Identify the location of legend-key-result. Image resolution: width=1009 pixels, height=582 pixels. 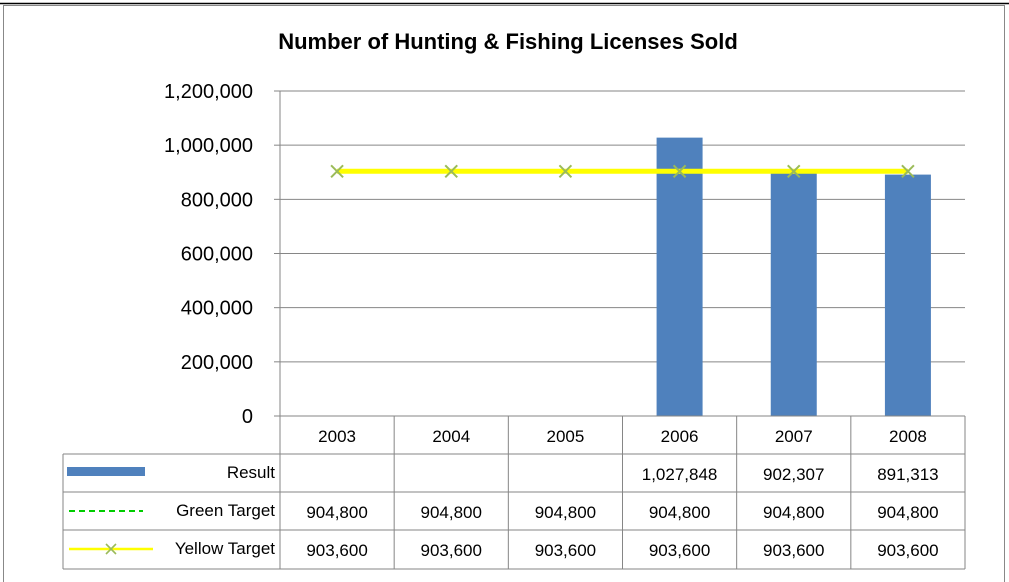
(106, 471).